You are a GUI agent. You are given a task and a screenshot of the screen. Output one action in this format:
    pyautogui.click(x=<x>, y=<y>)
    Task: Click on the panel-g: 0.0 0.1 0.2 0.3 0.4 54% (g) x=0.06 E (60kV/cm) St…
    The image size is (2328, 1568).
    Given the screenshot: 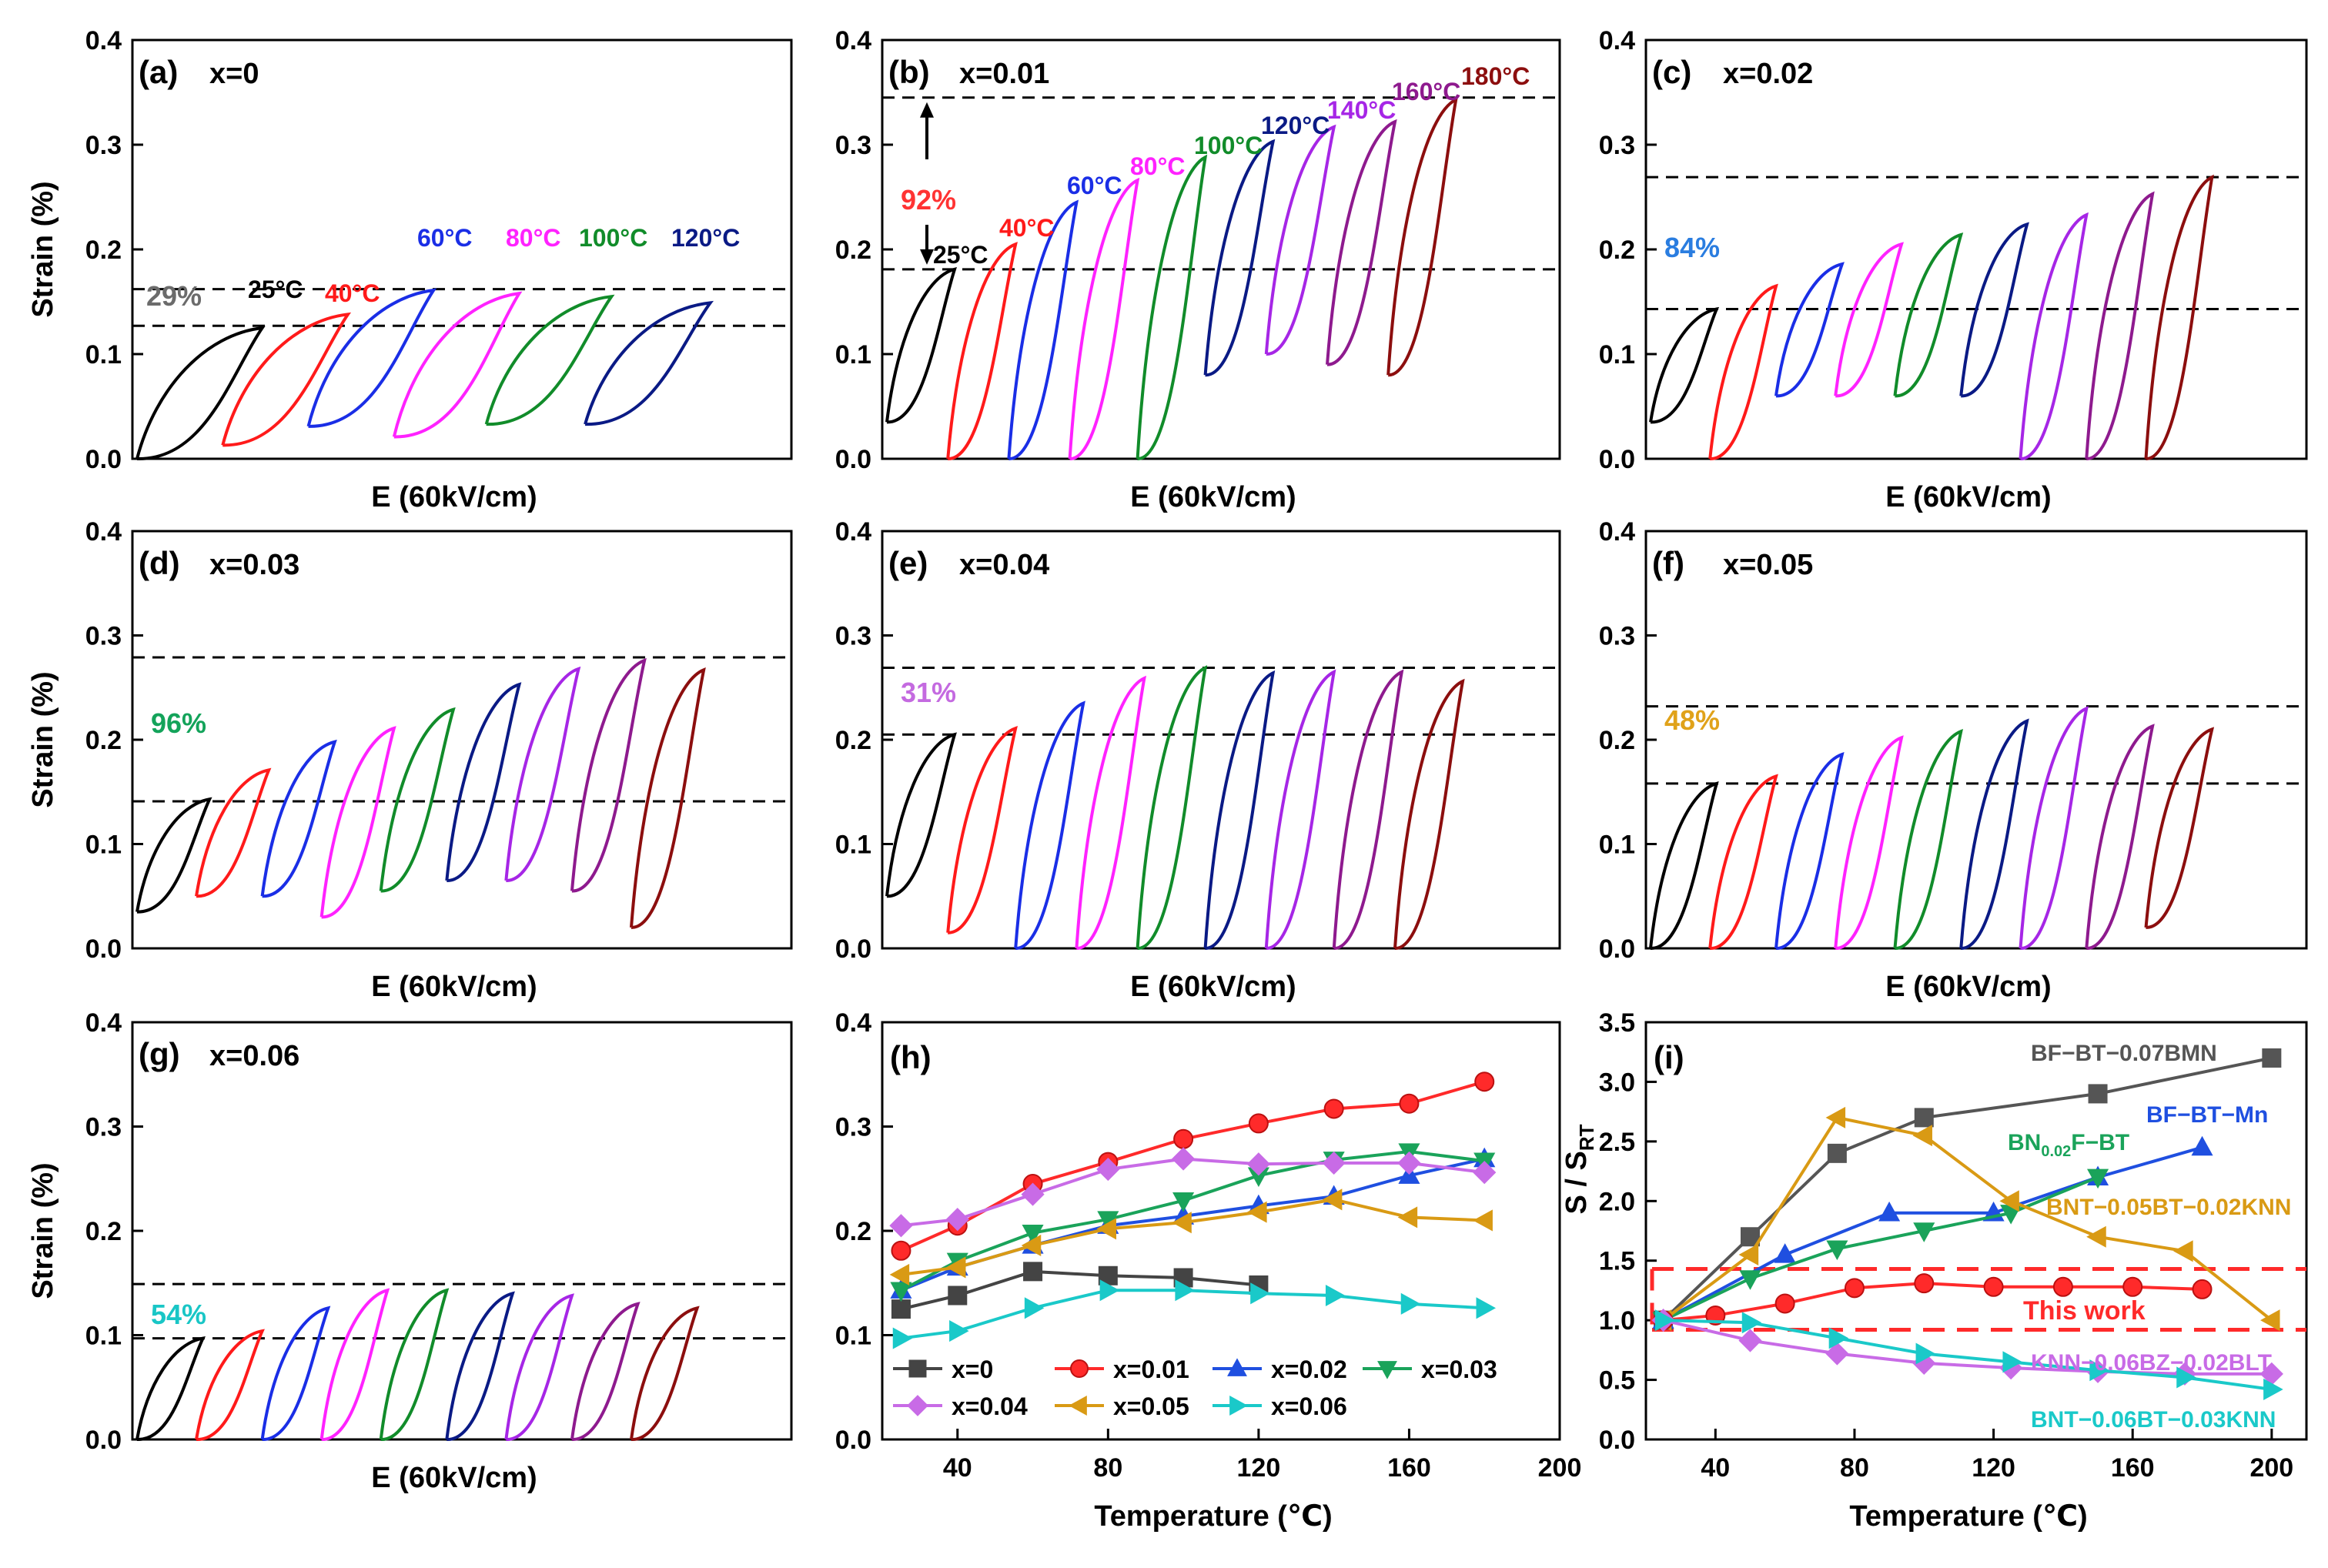 What is the action you would take?
    pyautogui.click(x=410, y=1251)
    